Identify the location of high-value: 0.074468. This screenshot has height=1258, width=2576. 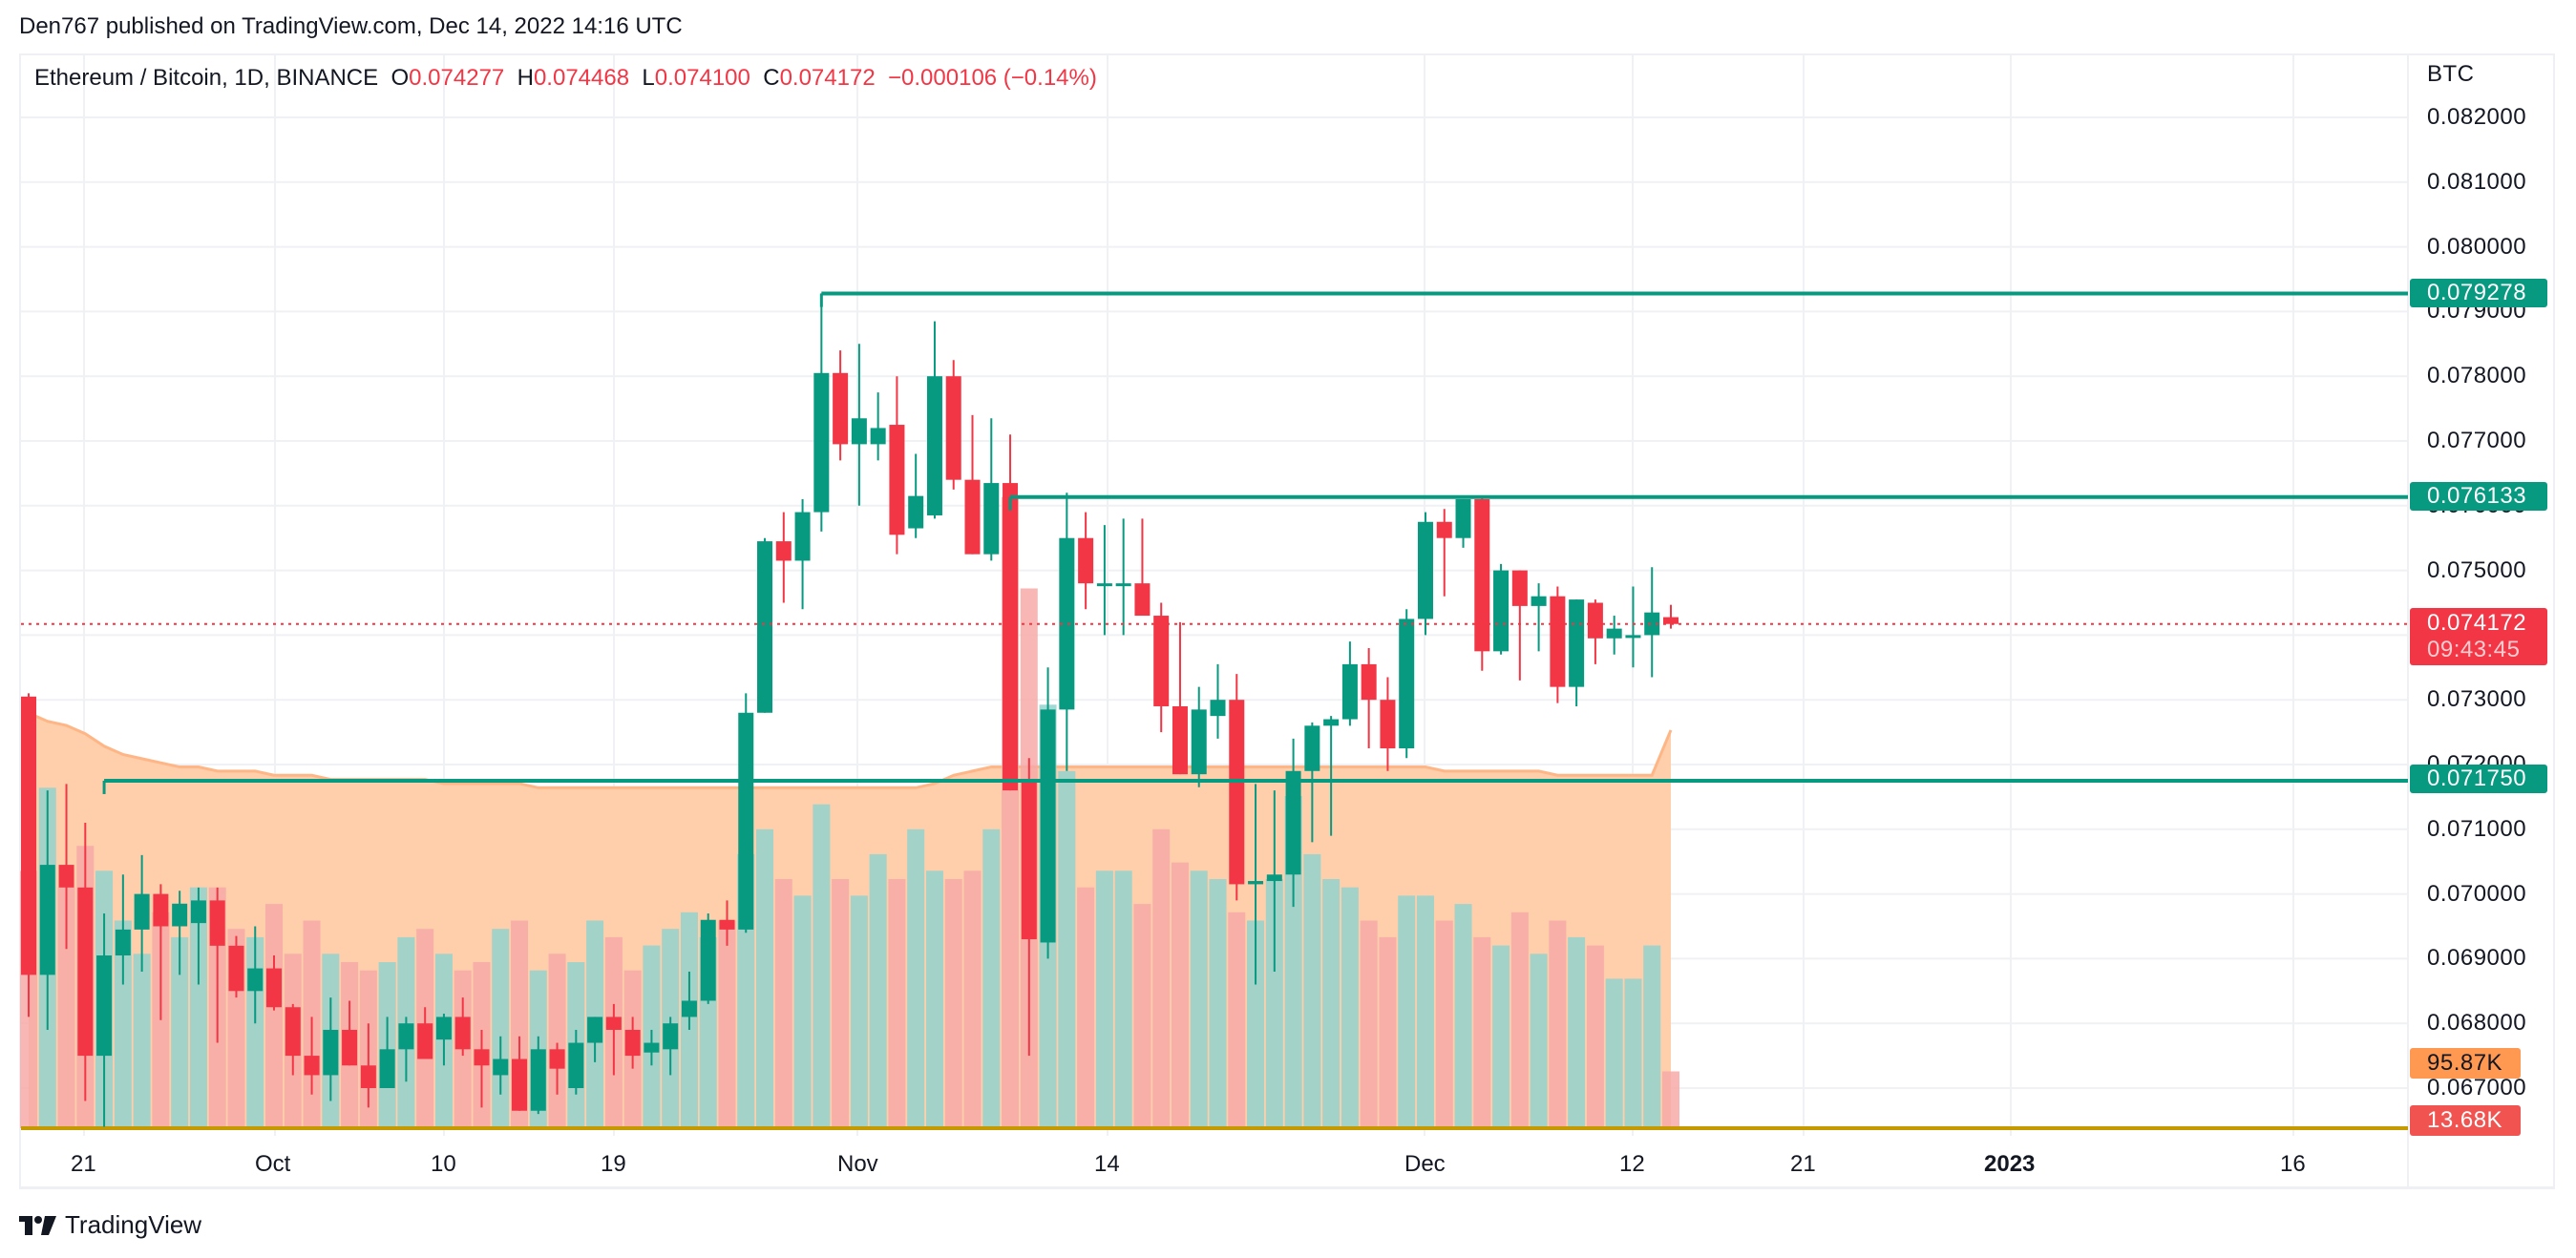
(581, 78).